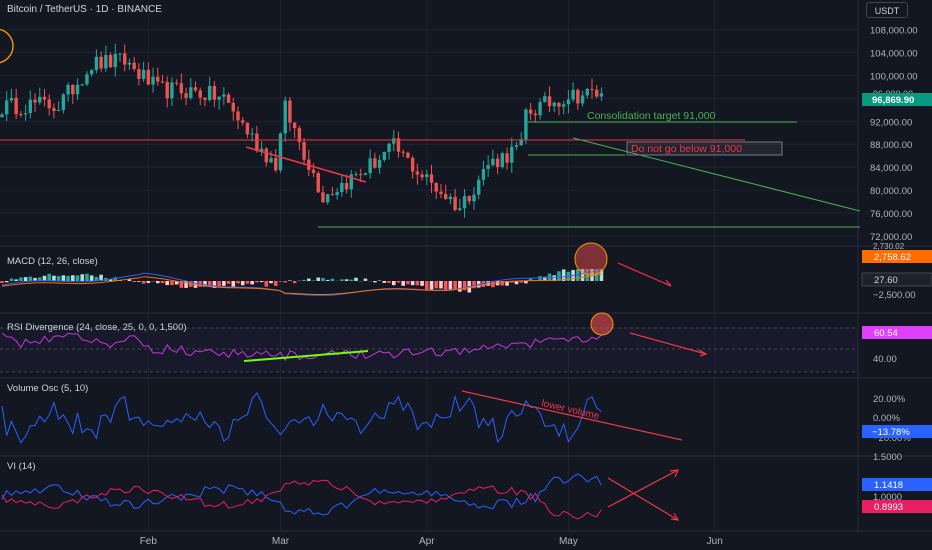 This screenshot has height=550, width=932. Describe the element at coordinates (21, 466) in the screenshot. I see `vi-title: VI (14)` at that location.